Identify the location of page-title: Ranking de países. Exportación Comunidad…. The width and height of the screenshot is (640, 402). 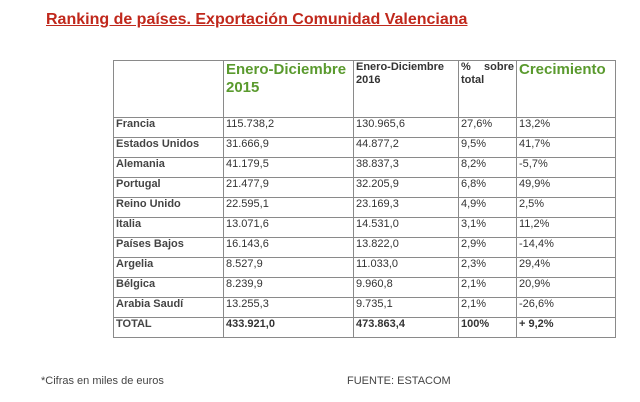
(257, 19).